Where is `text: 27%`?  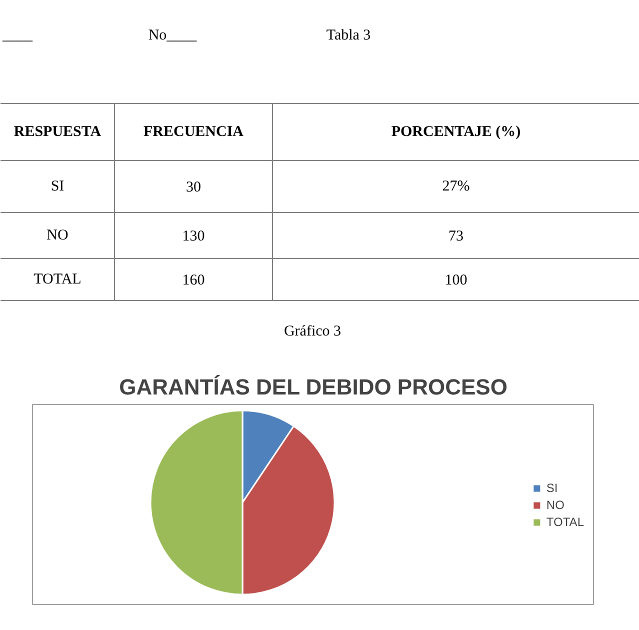
text: 27% is located at coordinates (456, 186).